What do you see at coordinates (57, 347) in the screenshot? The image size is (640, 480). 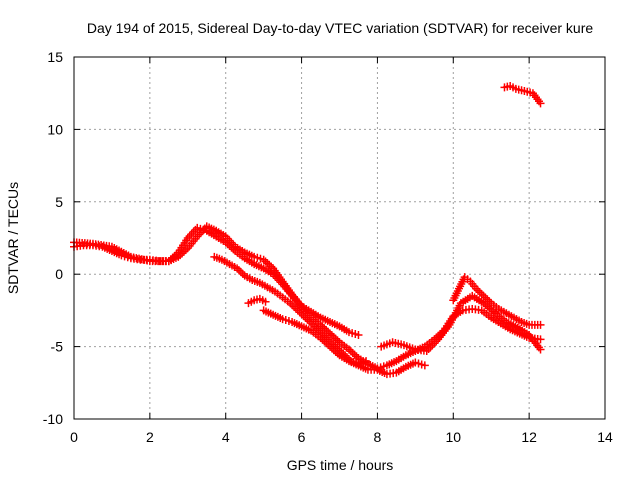 I see `y-tick-label: -5` at bounding box center [57, 347].